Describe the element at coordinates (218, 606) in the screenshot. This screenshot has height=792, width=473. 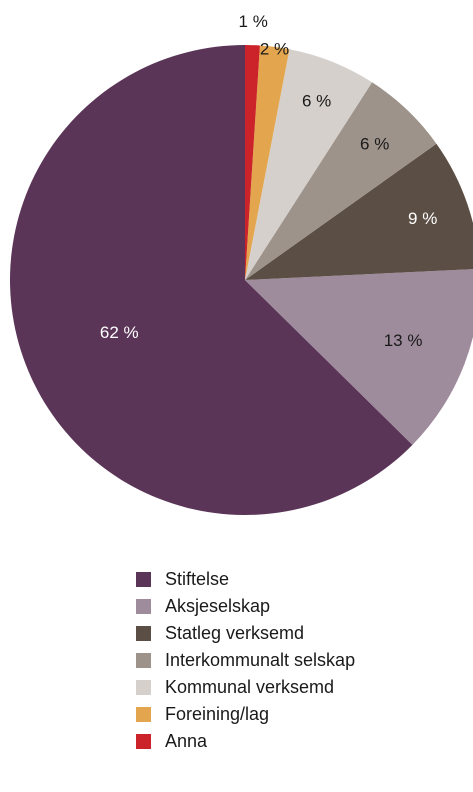
I see `legend-label: Aksjeselskap` at that location.